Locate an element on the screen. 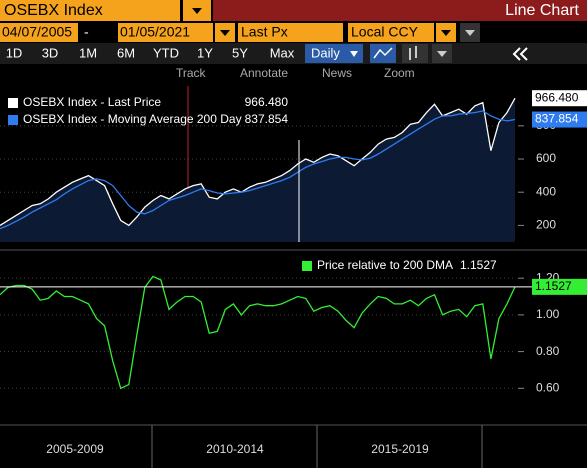  legend-value: 1.1527 is located at coordinates (478, 265).